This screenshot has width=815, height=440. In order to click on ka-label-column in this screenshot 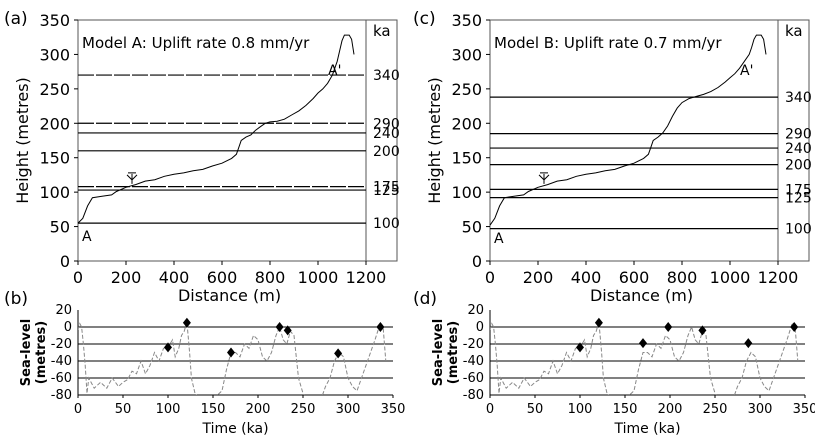, I will do `click(381, 140)`.